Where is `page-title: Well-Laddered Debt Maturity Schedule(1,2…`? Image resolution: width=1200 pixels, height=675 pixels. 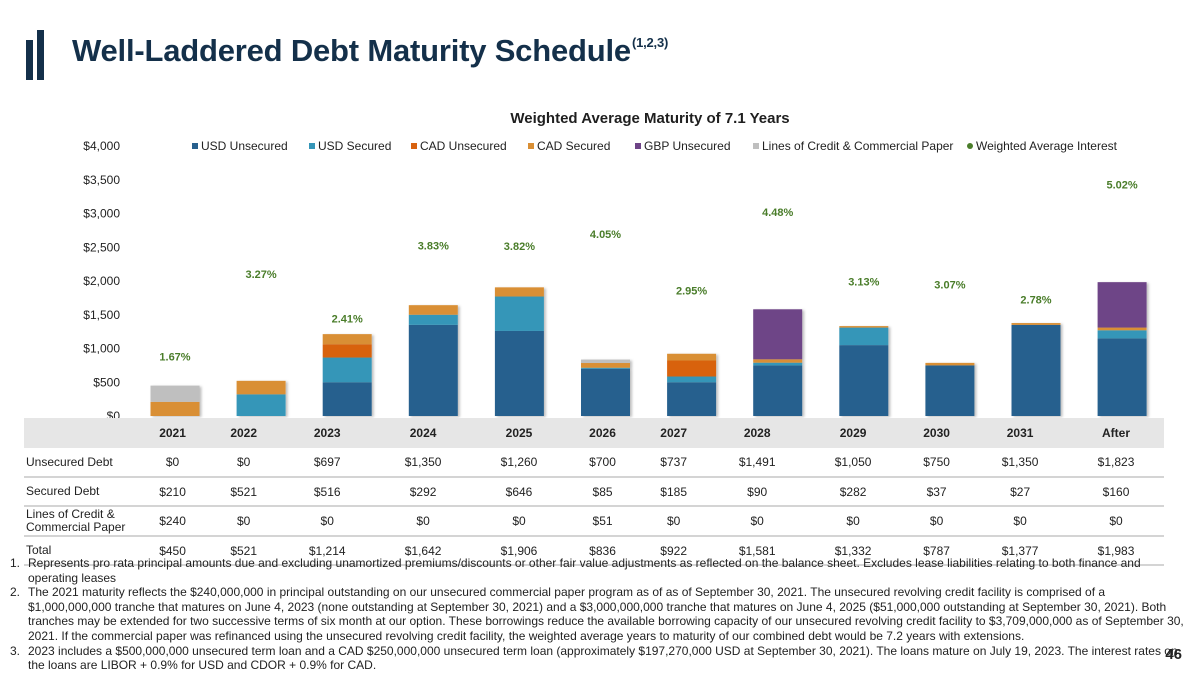 page-title: Well-Laddered Debt Maturity Schedule(1,2… is located at coordinates (370, 51).